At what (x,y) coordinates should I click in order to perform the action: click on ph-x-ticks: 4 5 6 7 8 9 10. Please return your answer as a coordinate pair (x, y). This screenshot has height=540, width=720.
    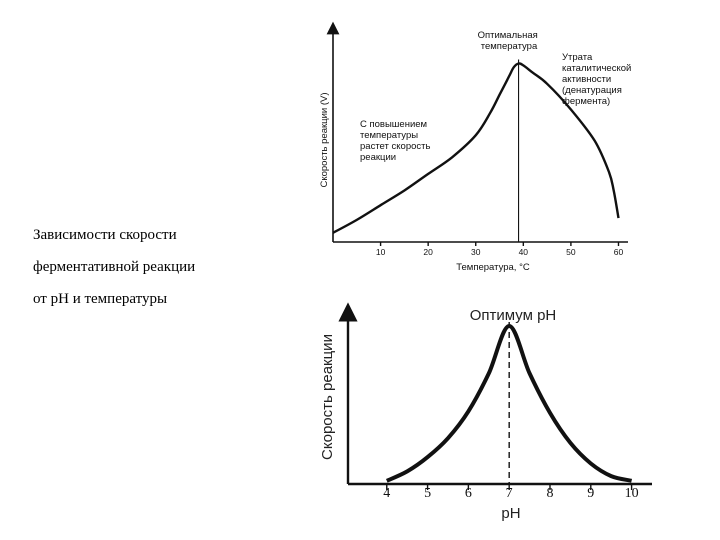
    Looking at the image, I should click on (511, 492).